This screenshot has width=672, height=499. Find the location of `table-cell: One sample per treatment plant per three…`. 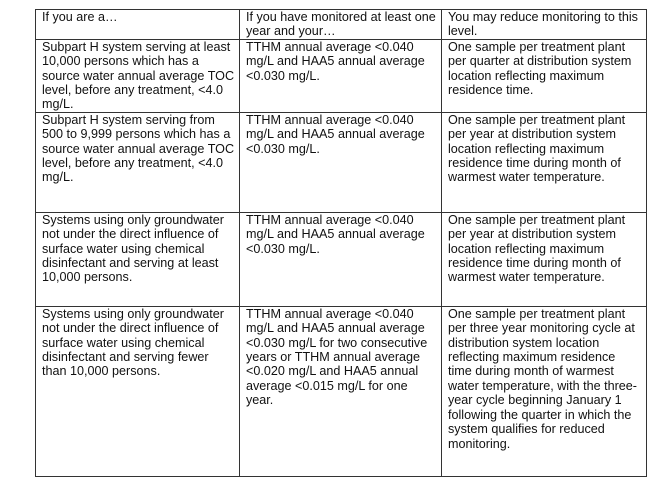

table-cell: One sample per treatment plant per three… is located at coordinates (544, 391).